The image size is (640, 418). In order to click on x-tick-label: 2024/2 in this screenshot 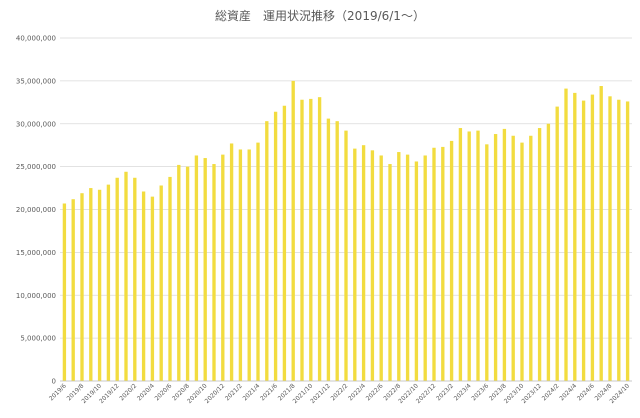, I will do `click(551, 392)`.